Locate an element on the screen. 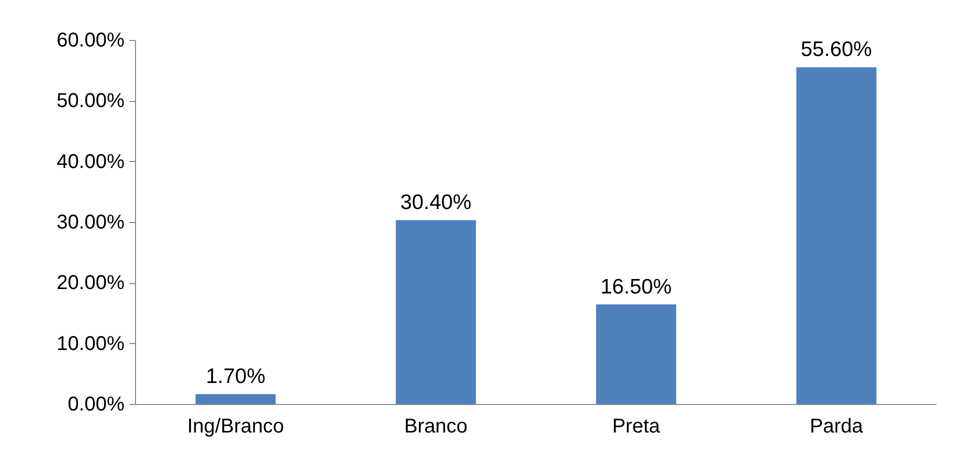  y-tick-label: 20.00% is located at coordinates (90, 283).